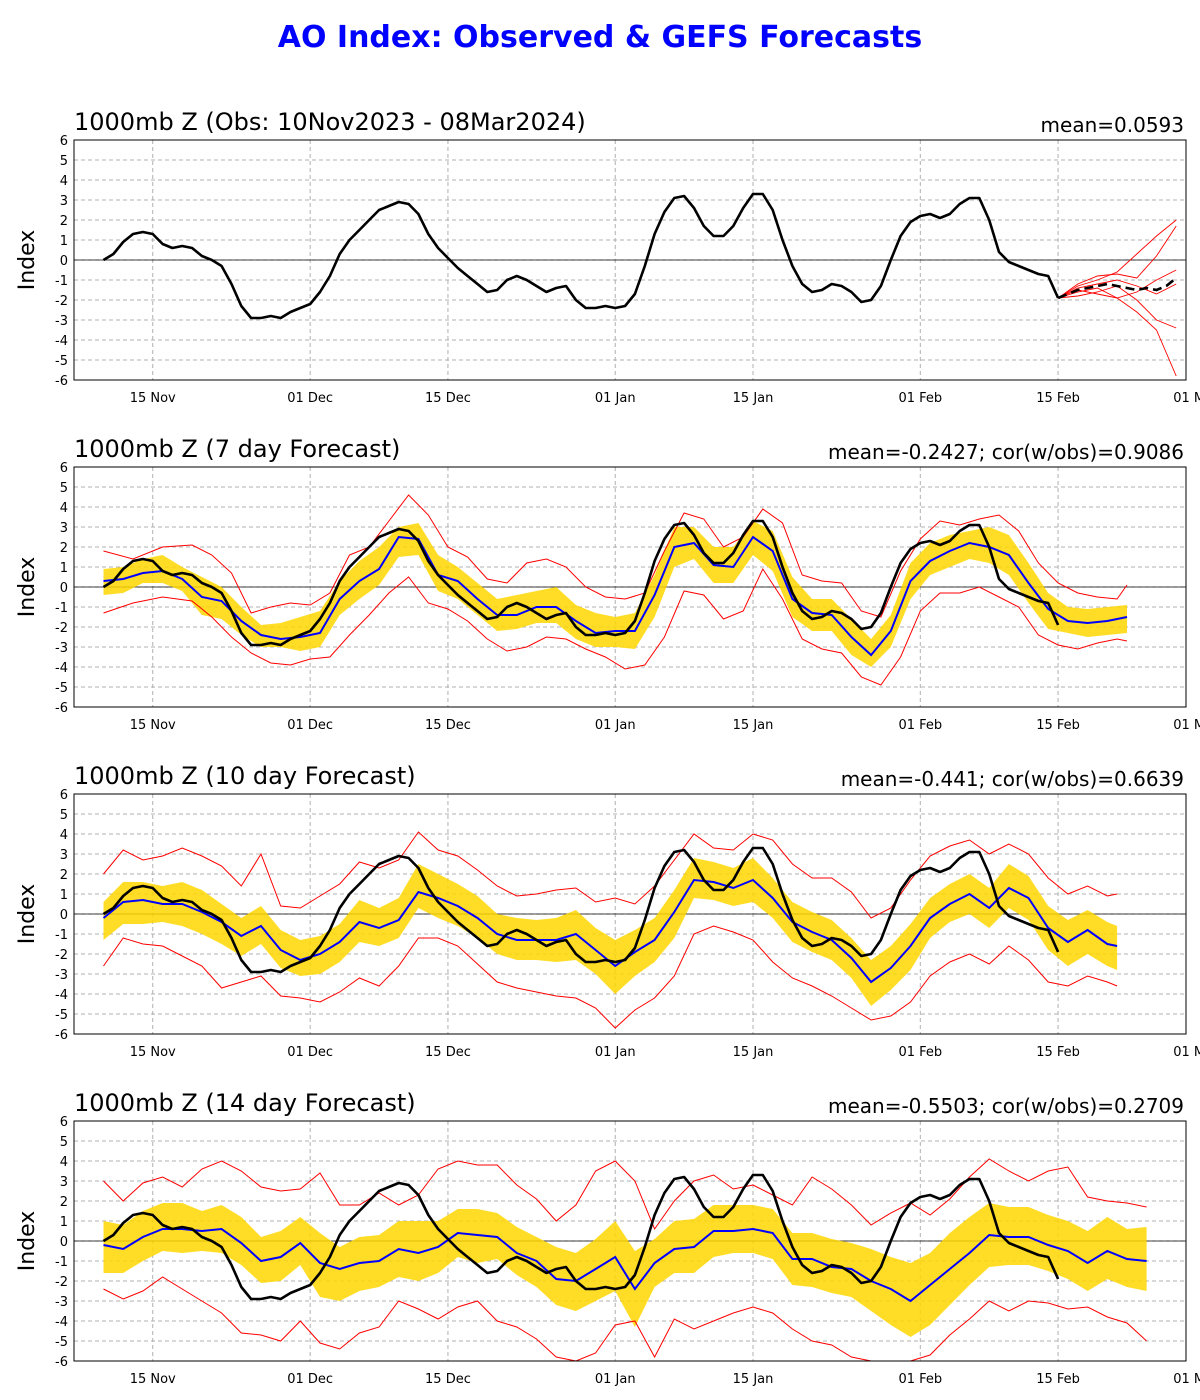 This screenshot has height=1400, width=1200. I want to click on panel-title-14day: 1000mb Z (14 day Forecast), so click(245, 1103).